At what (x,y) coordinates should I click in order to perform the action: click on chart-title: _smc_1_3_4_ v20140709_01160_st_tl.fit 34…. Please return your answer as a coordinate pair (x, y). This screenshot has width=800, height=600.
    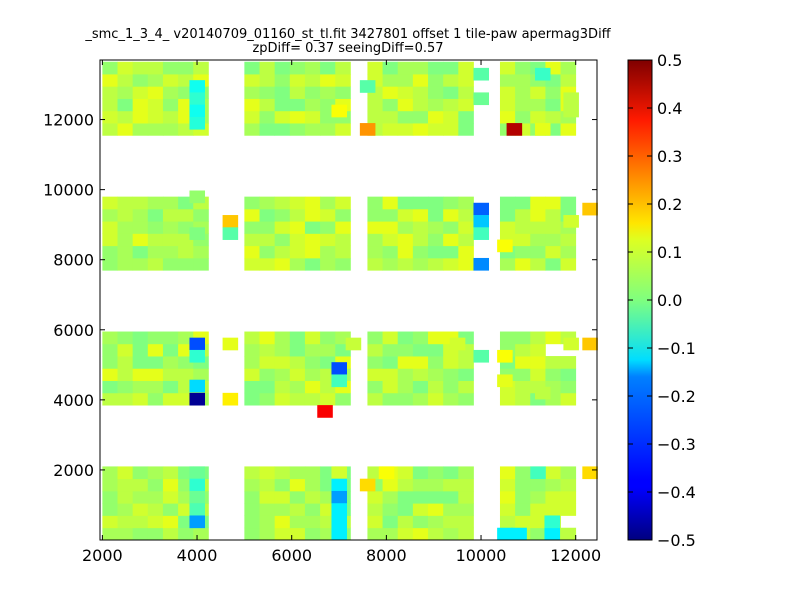
    Looking at the image, I should click on (347, 34).